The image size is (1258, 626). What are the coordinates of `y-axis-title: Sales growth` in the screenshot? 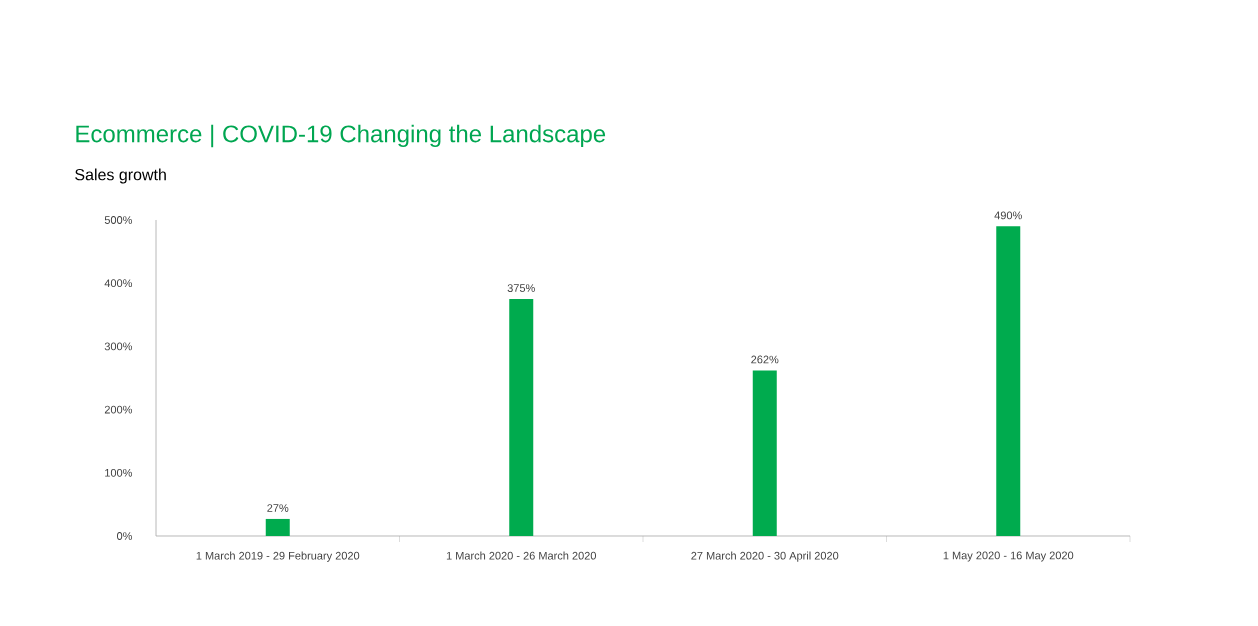 It's located at (120, 176).